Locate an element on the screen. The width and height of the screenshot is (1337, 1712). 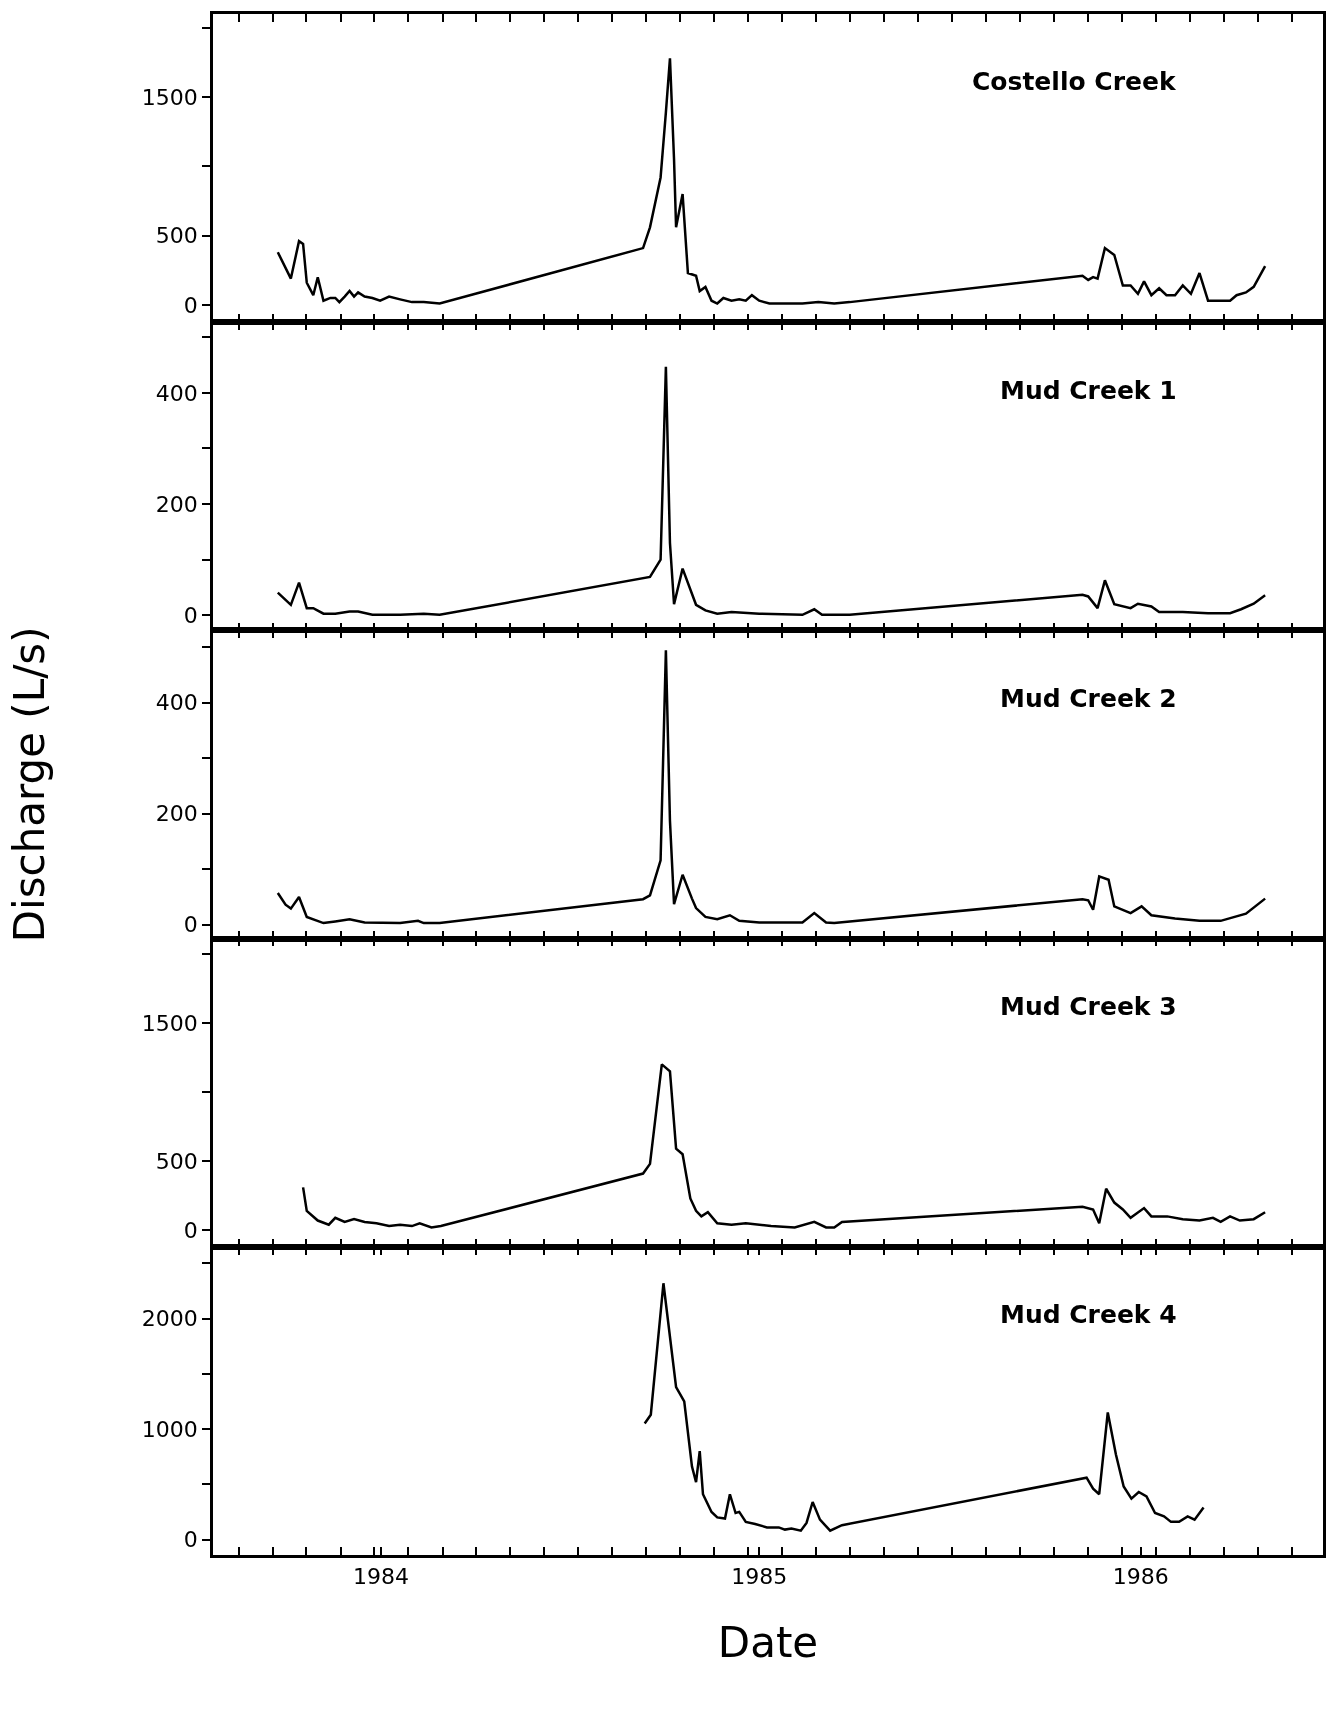
x-tick-label: 1985 is located at coordinates (759, 1577).